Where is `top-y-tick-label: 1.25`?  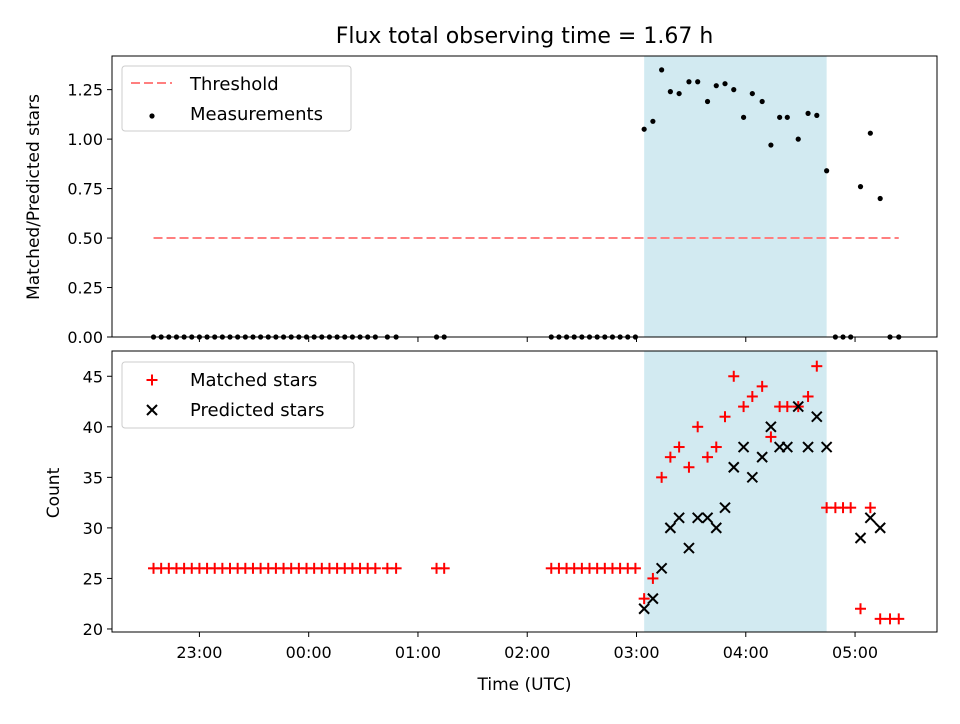 top-y-tick-label: 1.25 is located at coordinates (85, 90).